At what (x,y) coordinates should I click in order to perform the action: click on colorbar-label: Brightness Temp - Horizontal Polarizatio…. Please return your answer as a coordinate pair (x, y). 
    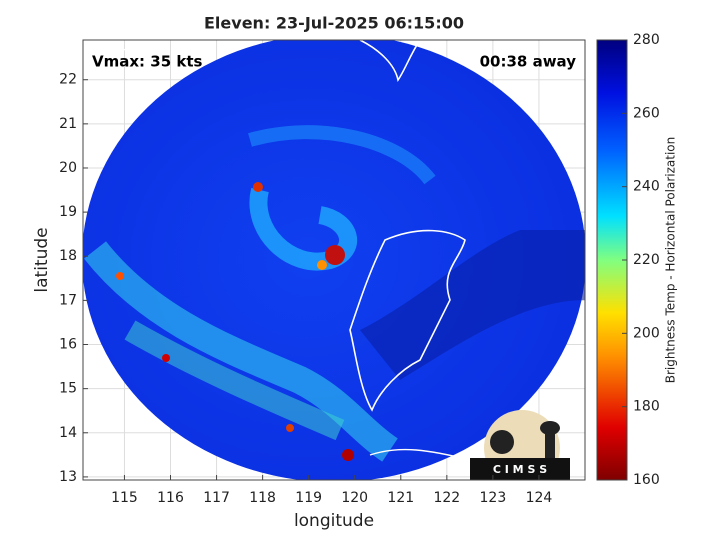
    Looking at the image, I should click on (671, 260).